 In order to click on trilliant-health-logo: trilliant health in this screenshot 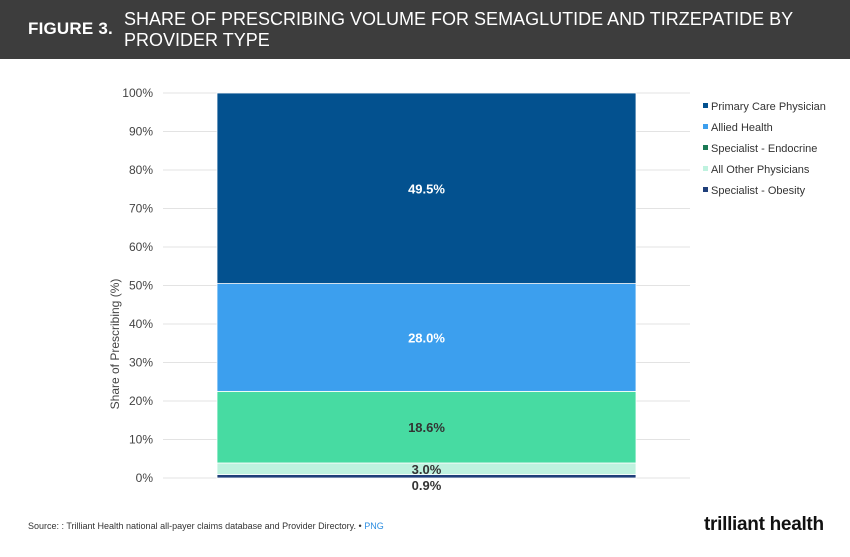, I will do `click(764, 525)`.